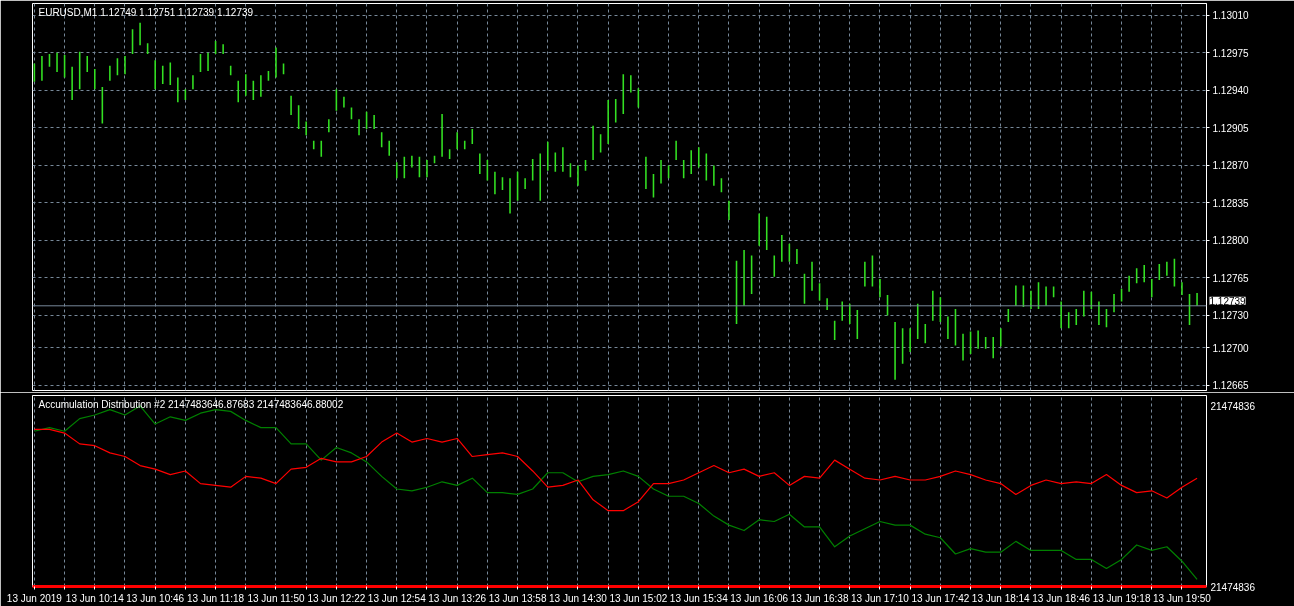 This screenshot has width=1294, height=606. Describe the element at coordinates (336, 598) in the screenshot. I see `x-tick-label: 13 Jun 12:22` at that location.